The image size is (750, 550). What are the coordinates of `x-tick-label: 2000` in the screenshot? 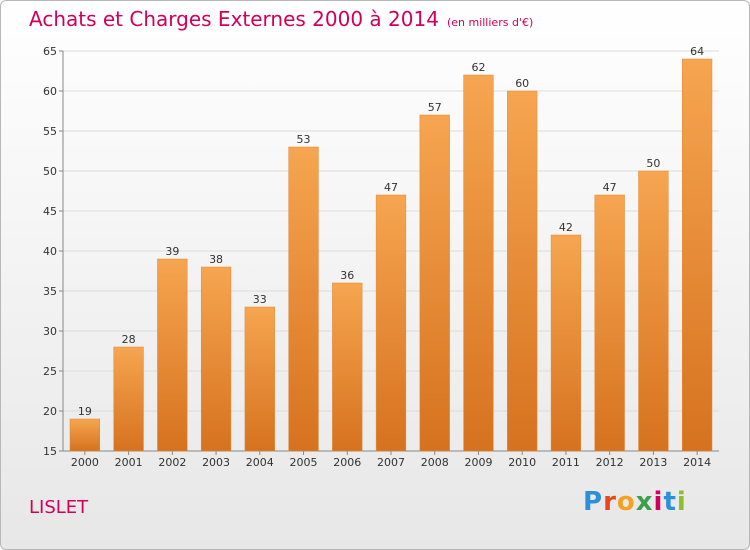 It's located at (85, 462).